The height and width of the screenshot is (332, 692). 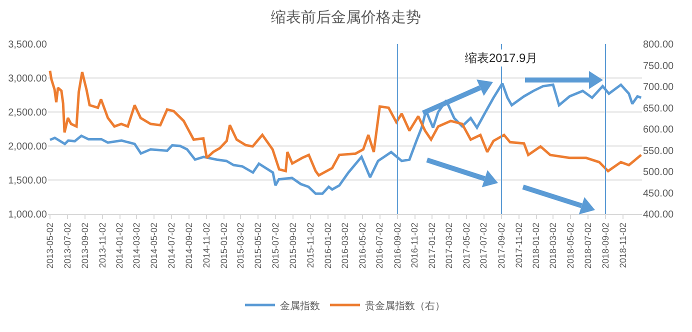 I want to click on y2-tick-label: 750.00, so click(x=658, y=66).